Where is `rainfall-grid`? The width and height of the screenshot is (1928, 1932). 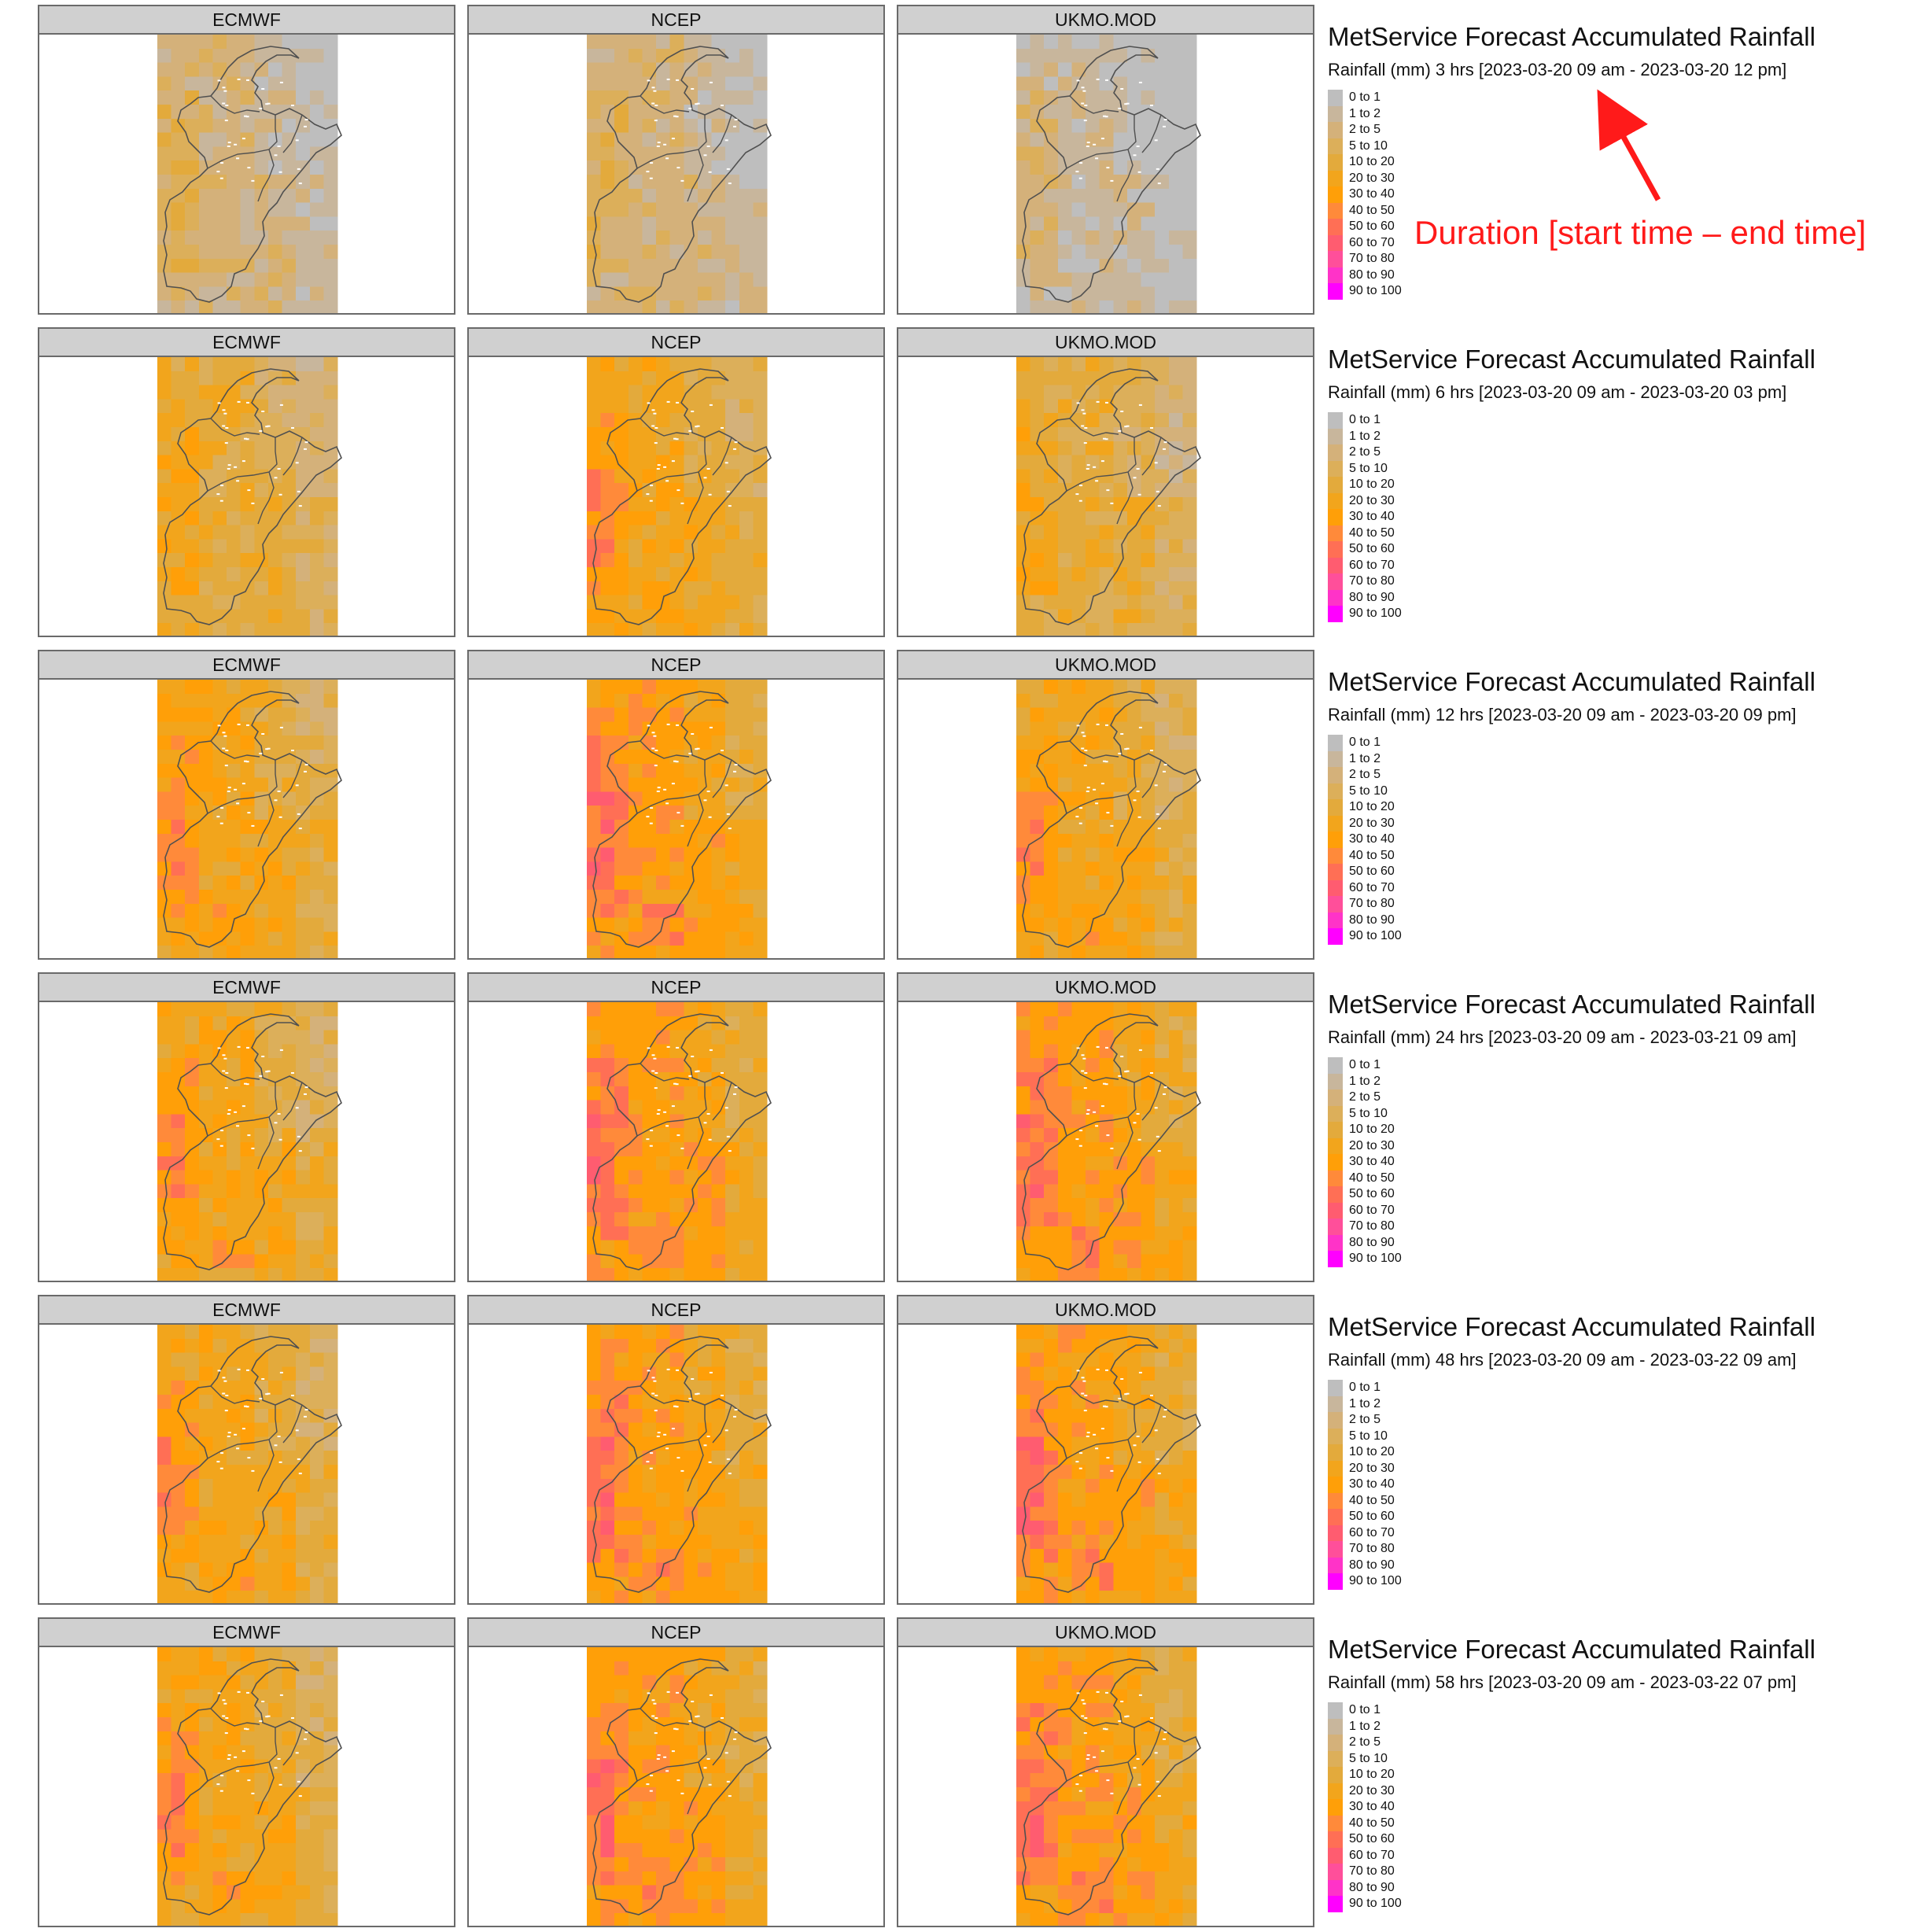 rainfall-grid is located at coordinates (677, 497).